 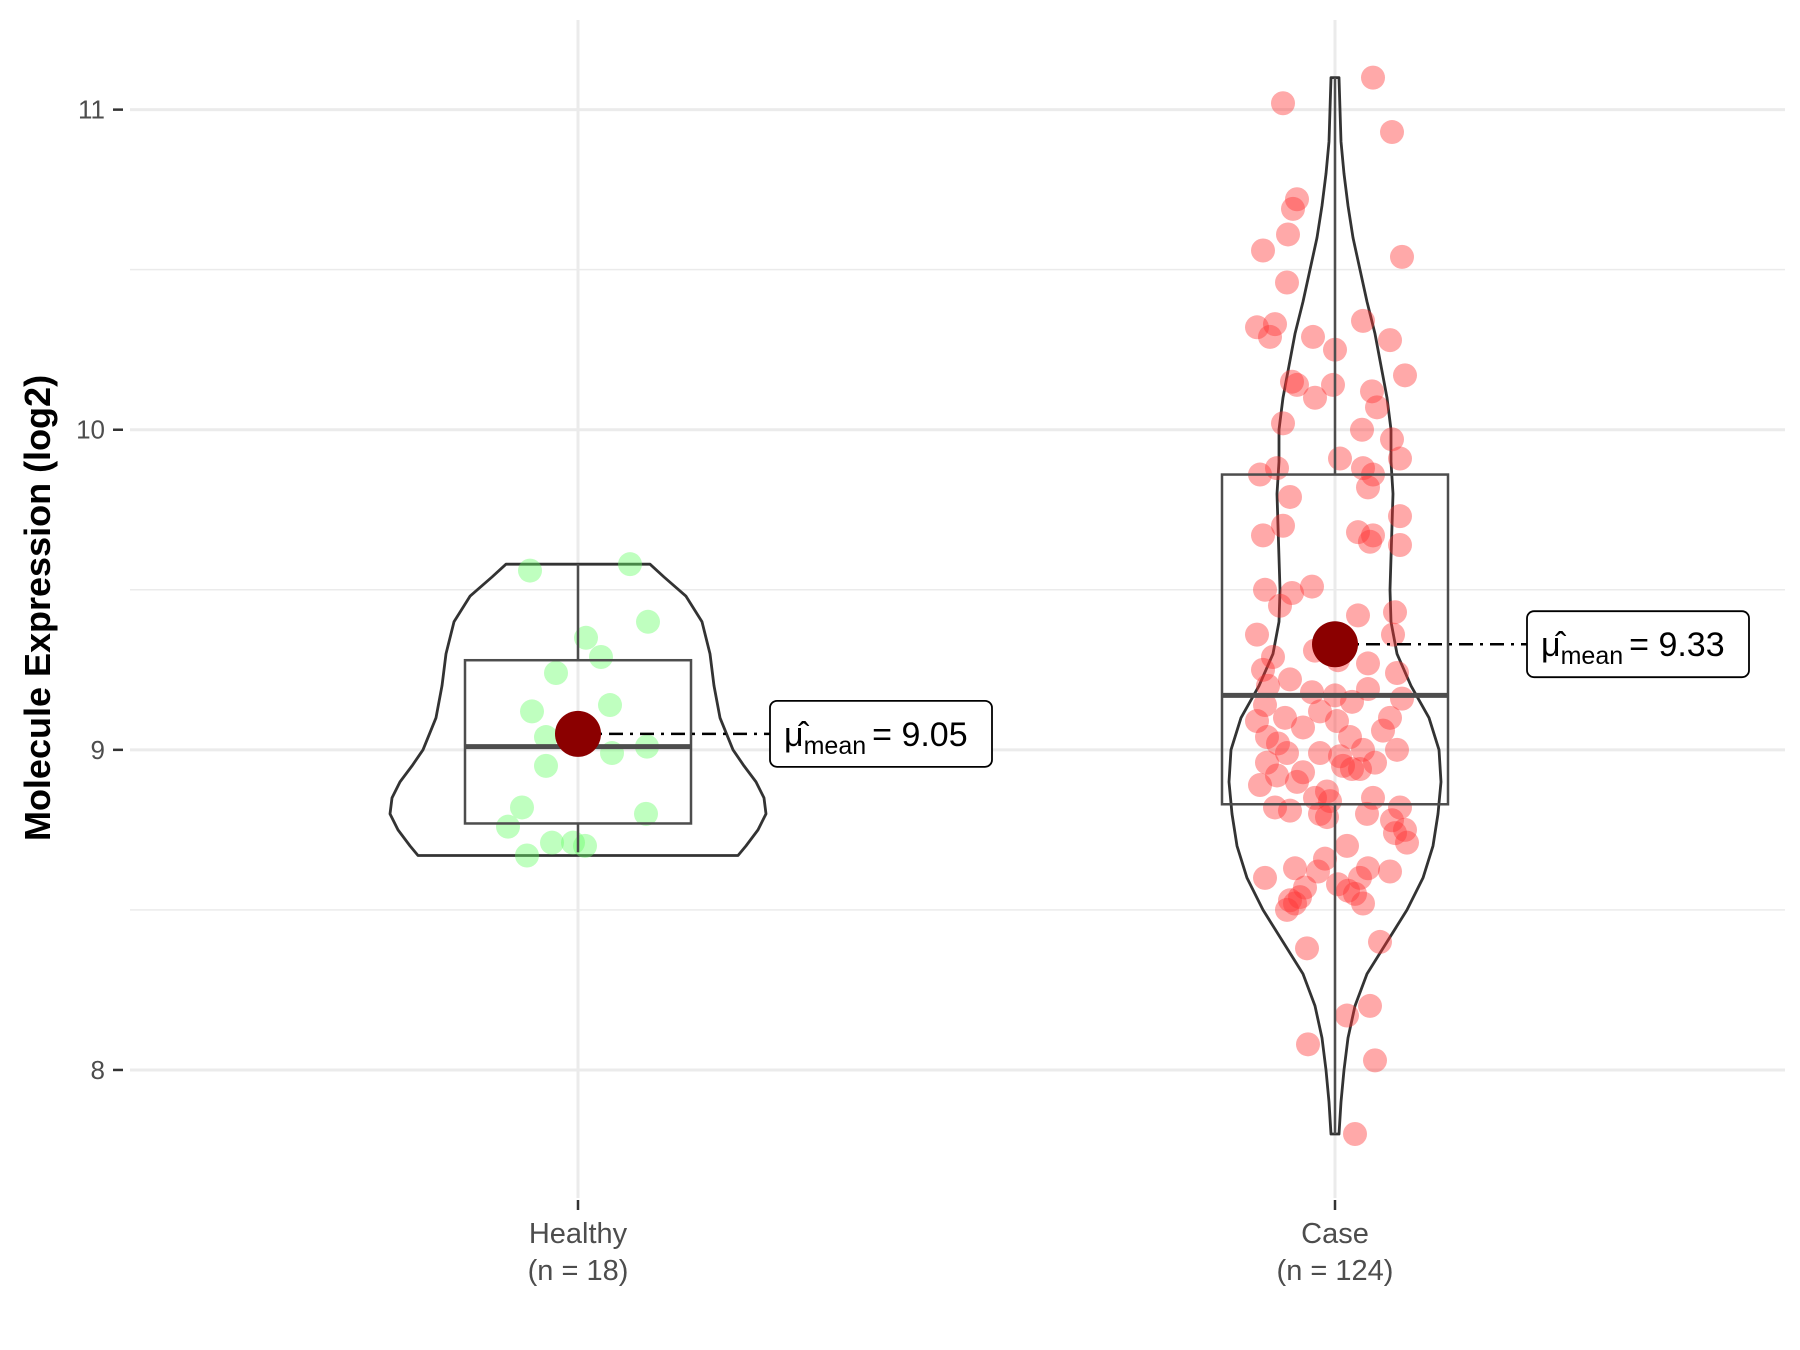 I want to click on y-tick-label: 10, so click(x=90, y=430).